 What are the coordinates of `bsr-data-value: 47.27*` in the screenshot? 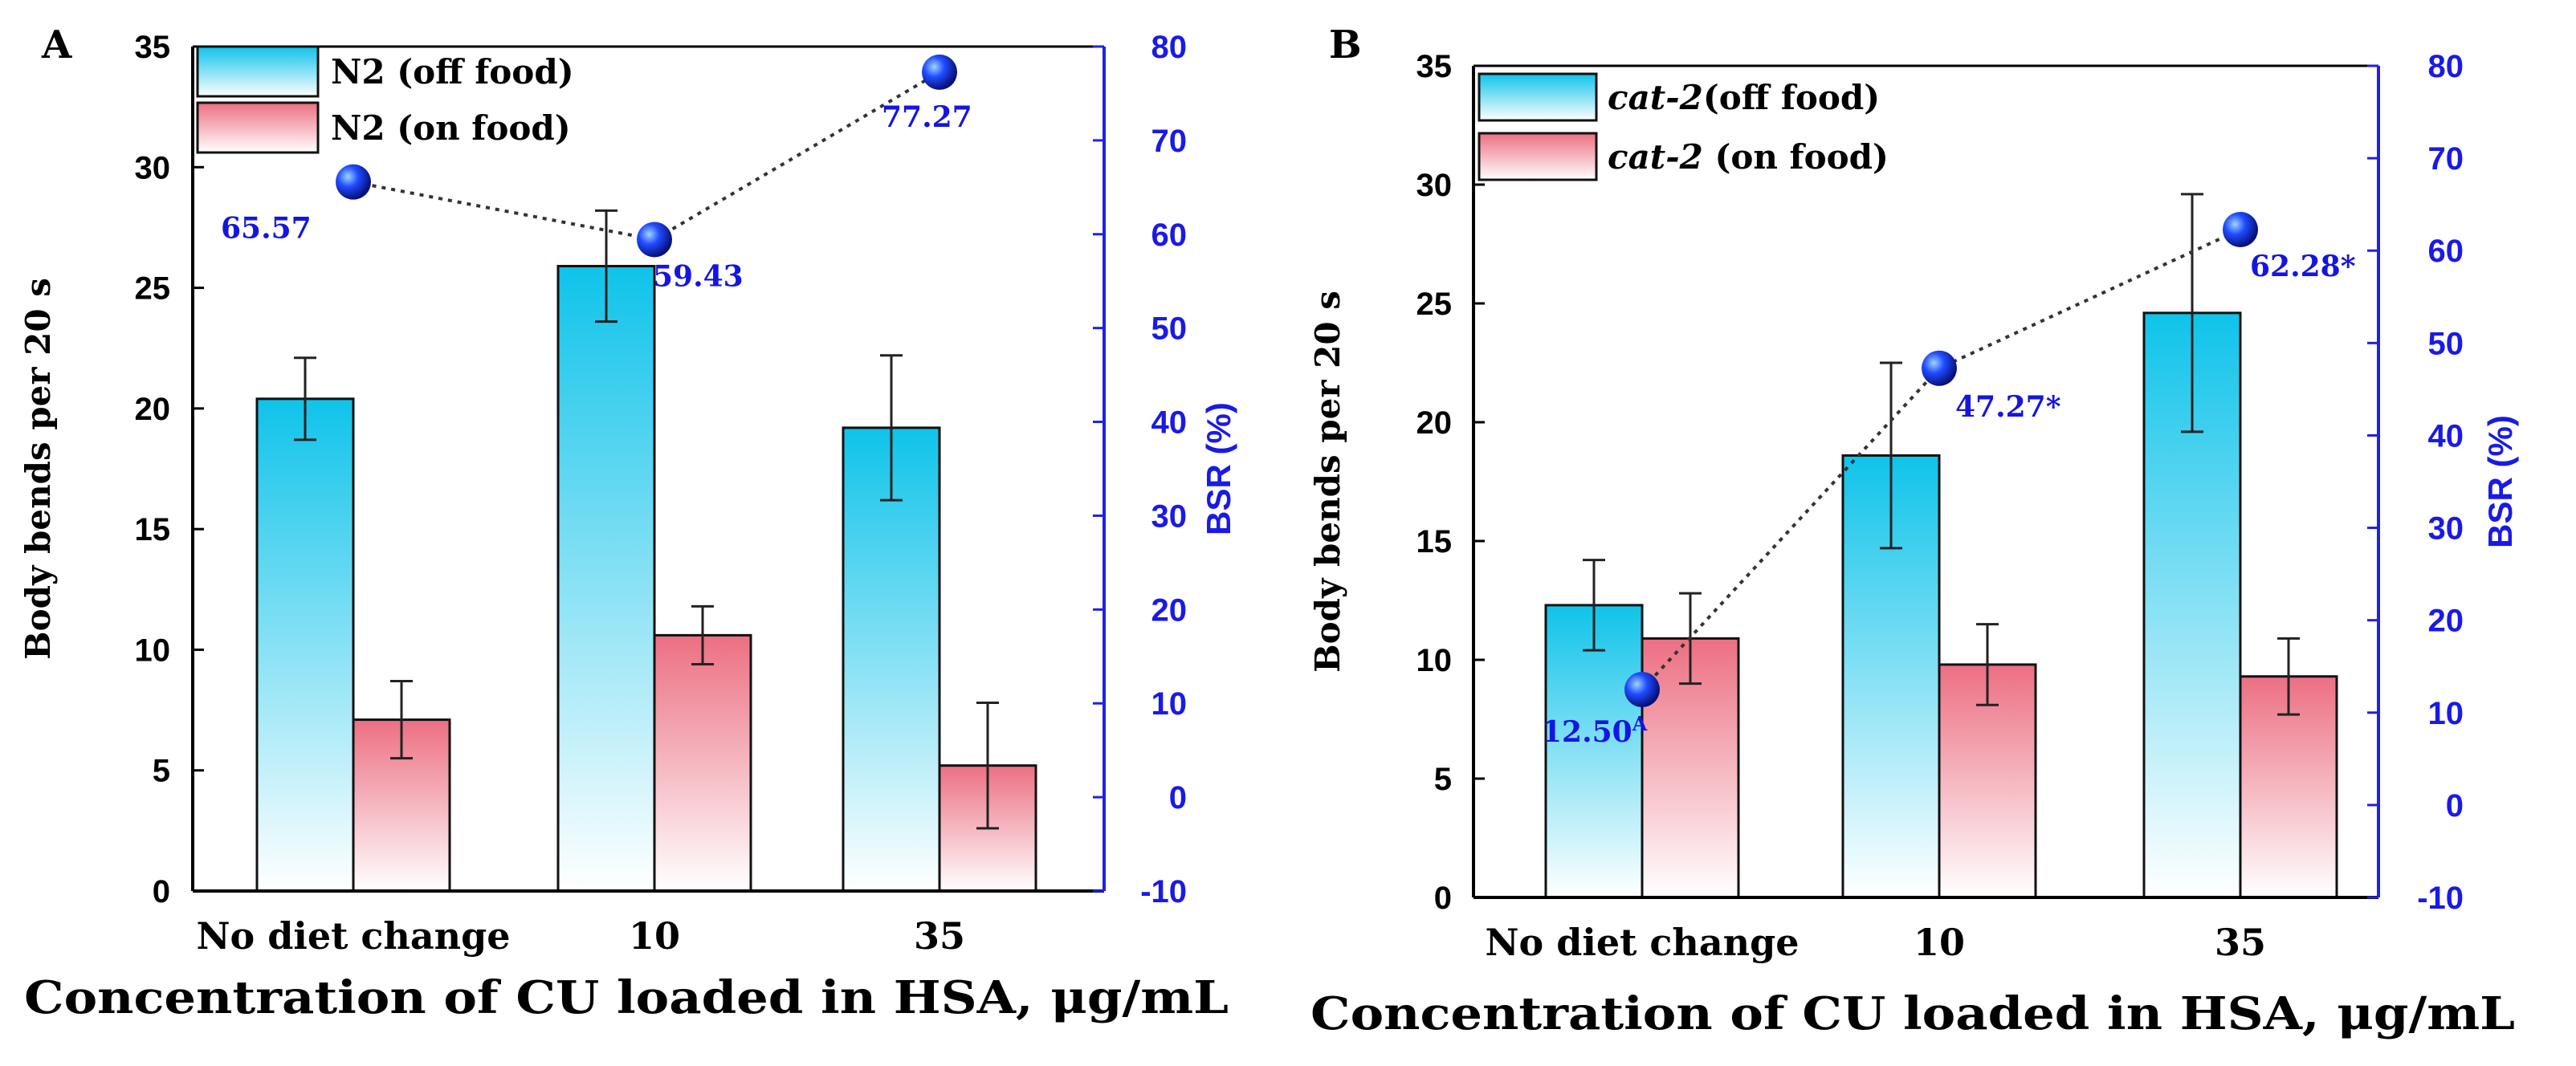 It's located at (2008, 407).